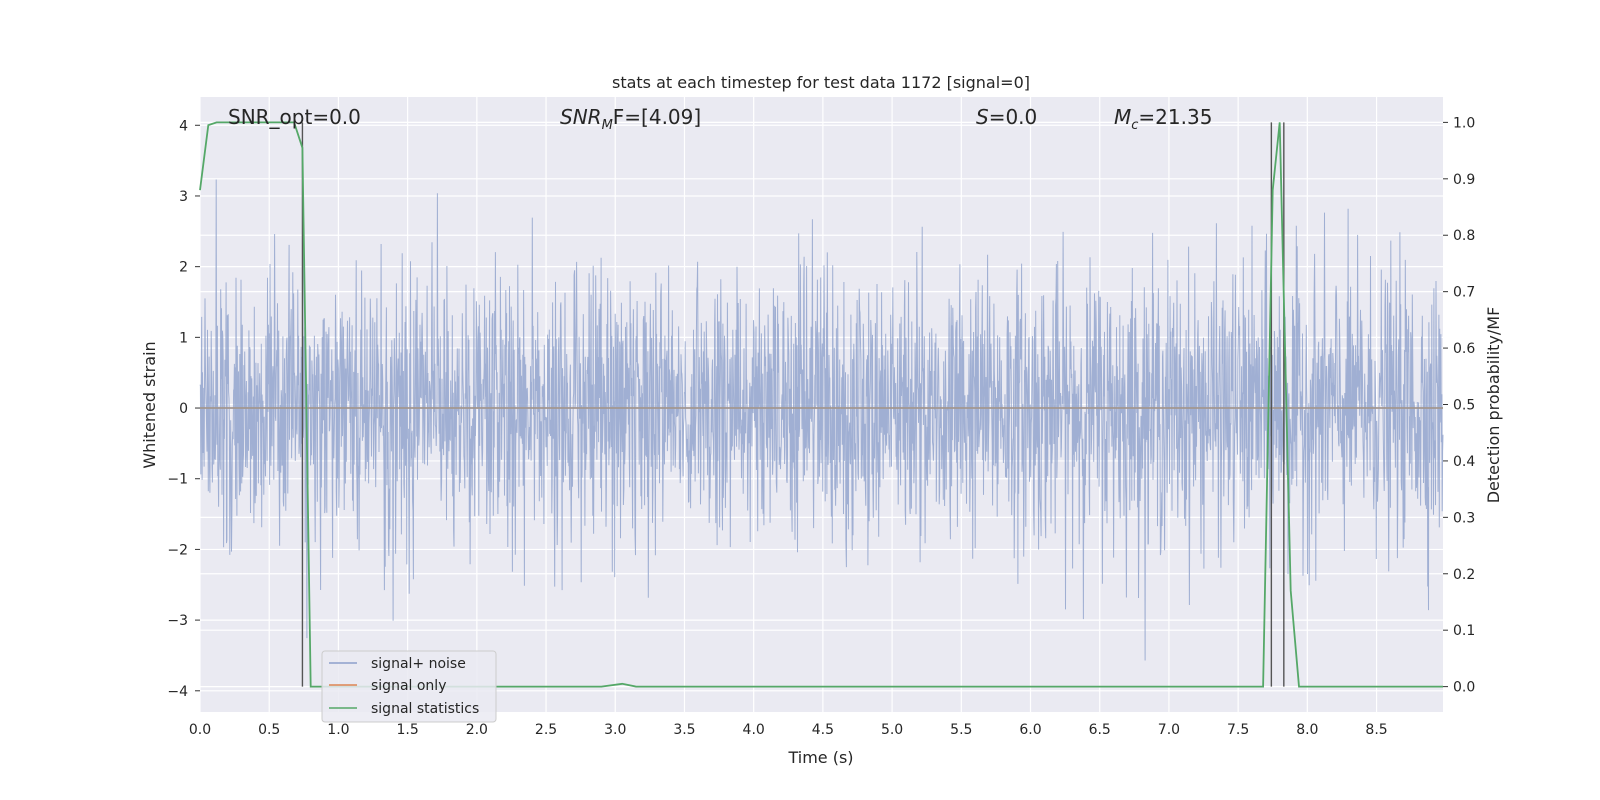 The width and height of the screenshot is (1600, 800). What do you see at coordinates (407, 730) in the screenshot?
I see `x-tick-label: 1.5` at bounding box center [407, 730].